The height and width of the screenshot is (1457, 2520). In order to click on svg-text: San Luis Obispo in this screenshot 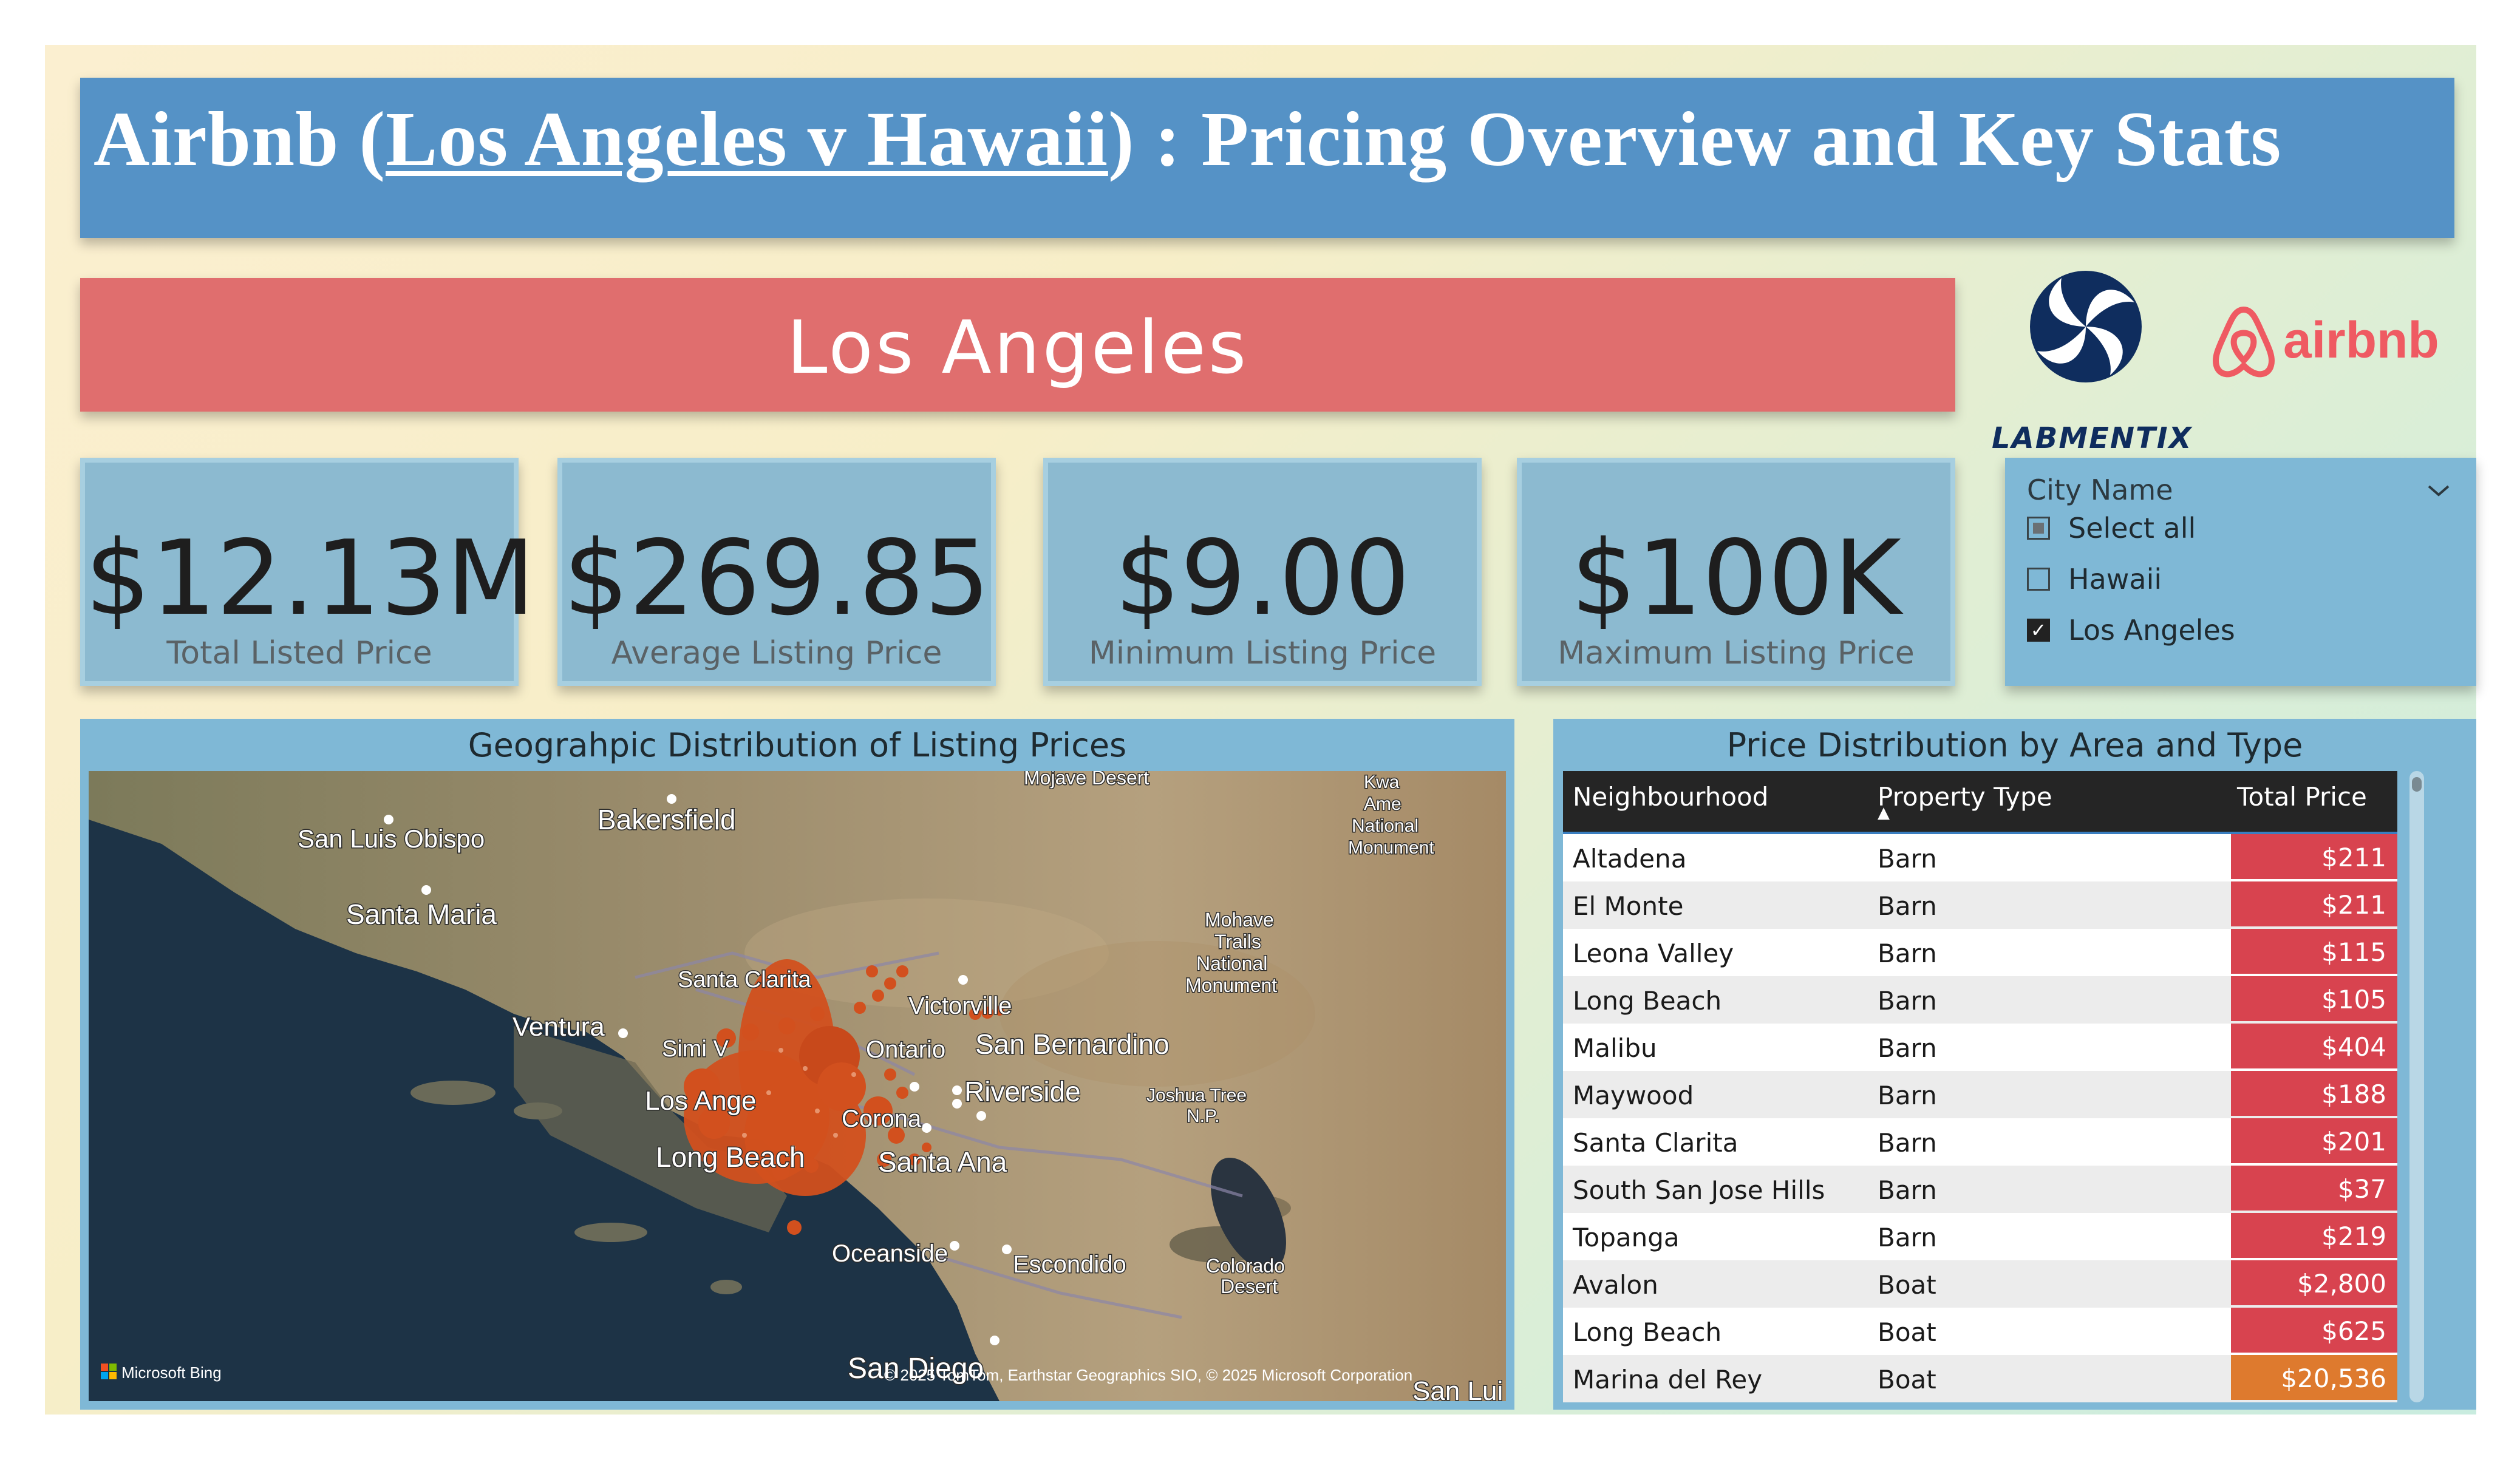, I will do `click(391, 838)`.